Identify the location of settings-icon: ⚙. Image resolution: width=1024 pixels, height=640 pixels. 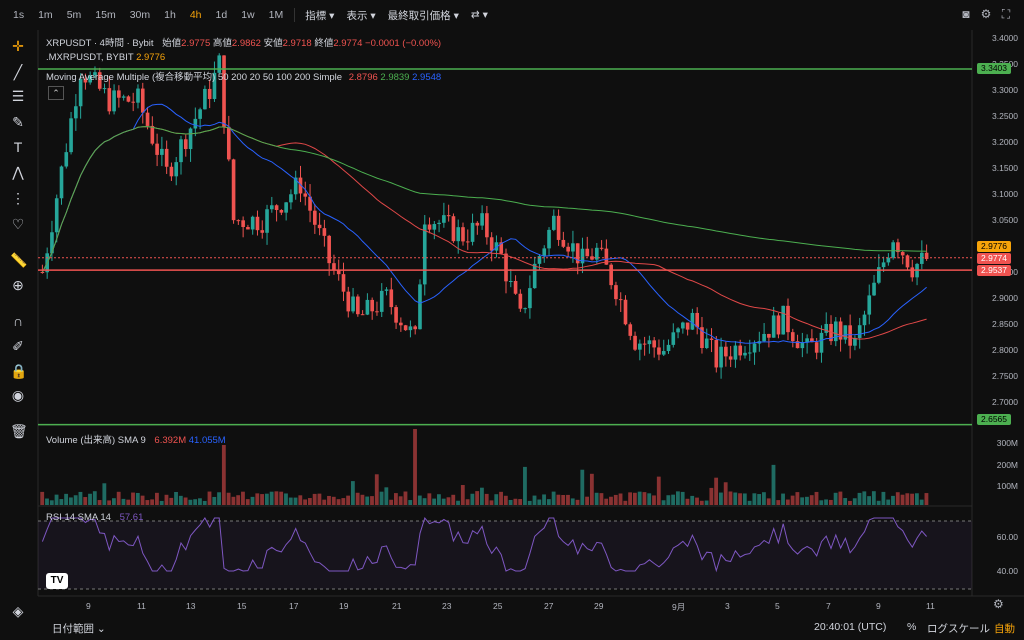
(986, 14).